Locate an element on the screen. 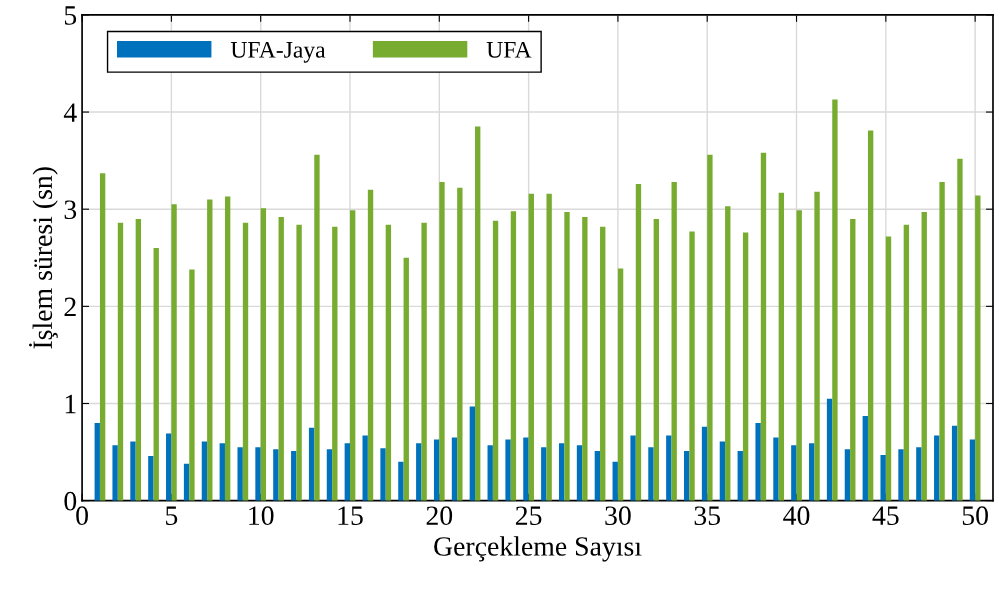 The image size is (1001, 596). legend-label: UFA is located at coordinates (509, 49).